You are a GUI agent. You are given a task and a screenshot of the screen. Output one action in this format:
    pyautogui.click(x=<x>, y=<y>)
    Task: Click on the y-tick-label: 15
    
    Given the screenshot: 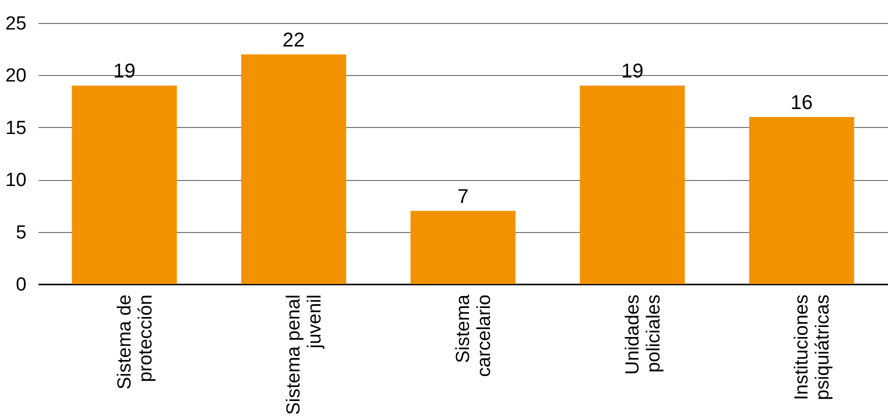 What is the action you would take?
    pyautogui.click(x=15, y=128)
    